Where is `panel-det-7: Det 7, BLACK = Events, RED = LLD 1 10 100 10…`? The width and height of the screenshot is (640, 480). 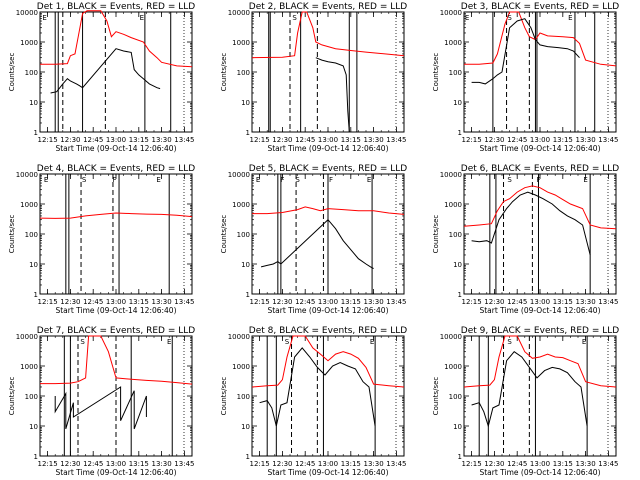 panel-det-7: Det 7, BLACK = Events, RED = LLD 1 10 100 10… is located at coordinates (101, 401).